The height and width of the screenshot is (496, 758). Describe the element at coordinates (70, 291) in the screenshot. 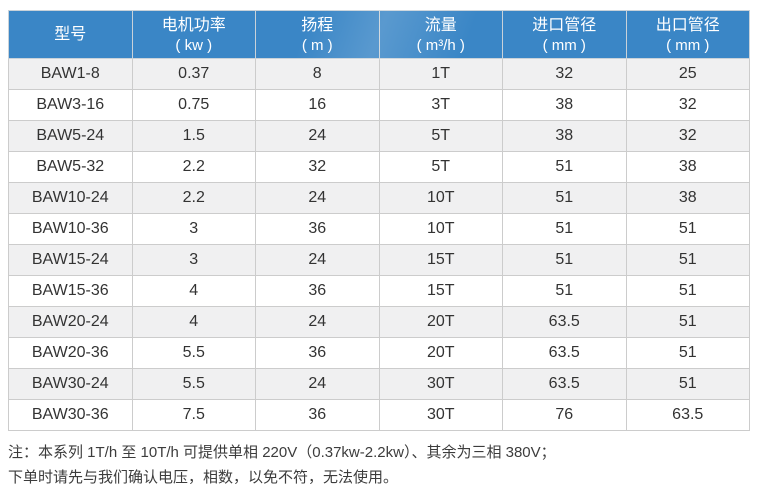

I see `model-cell: BAW15-36` at that location.